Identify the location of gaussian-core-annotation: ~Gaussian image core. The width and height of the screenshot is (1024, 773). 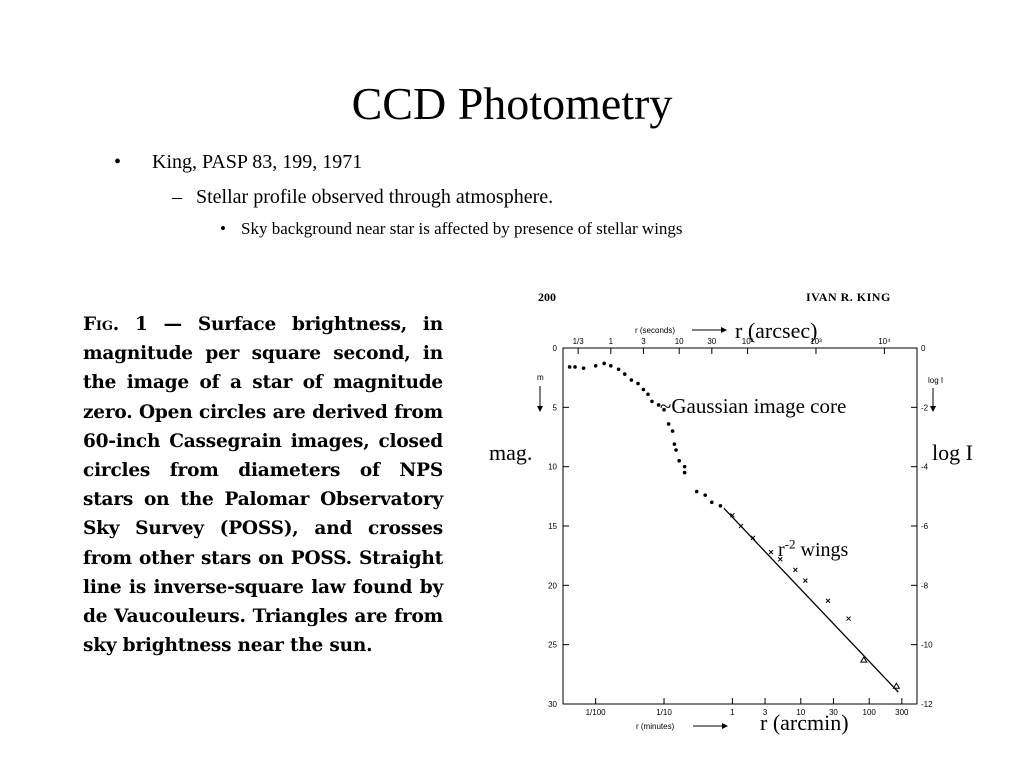
(753, 406).